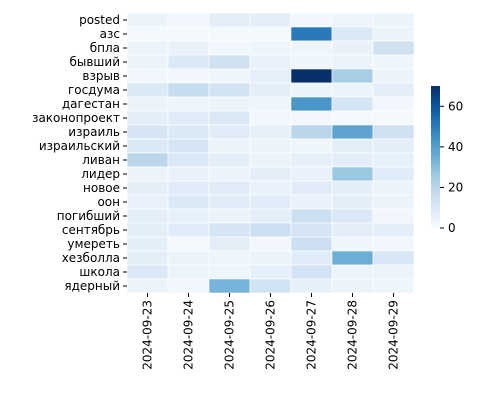 The image size is (500, 400). What do you see at coordinates (455, 147) in the screenshot?
I see `colorbar-tick-label: 40` at bounding box center [455, 147].